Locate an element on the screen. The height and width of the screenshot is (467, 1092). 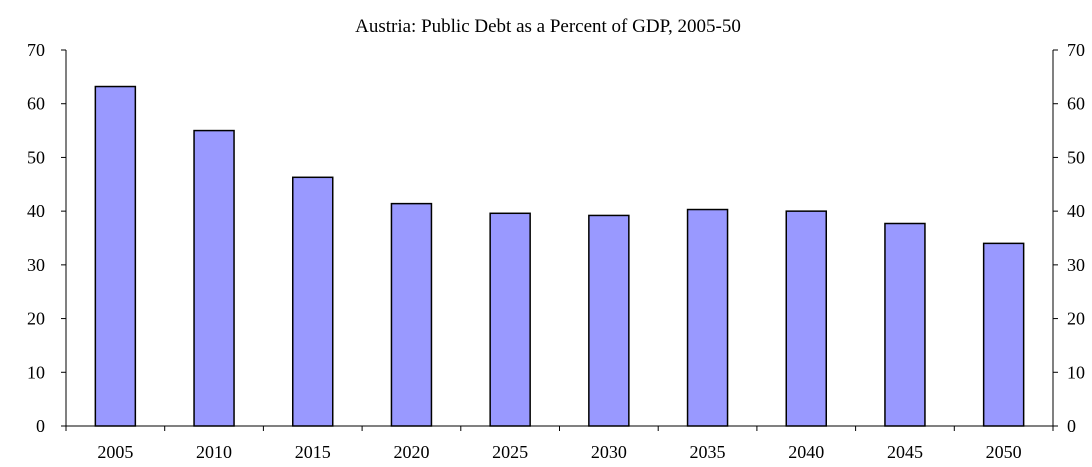
bar-2040 is located at coordinates (806, 318).